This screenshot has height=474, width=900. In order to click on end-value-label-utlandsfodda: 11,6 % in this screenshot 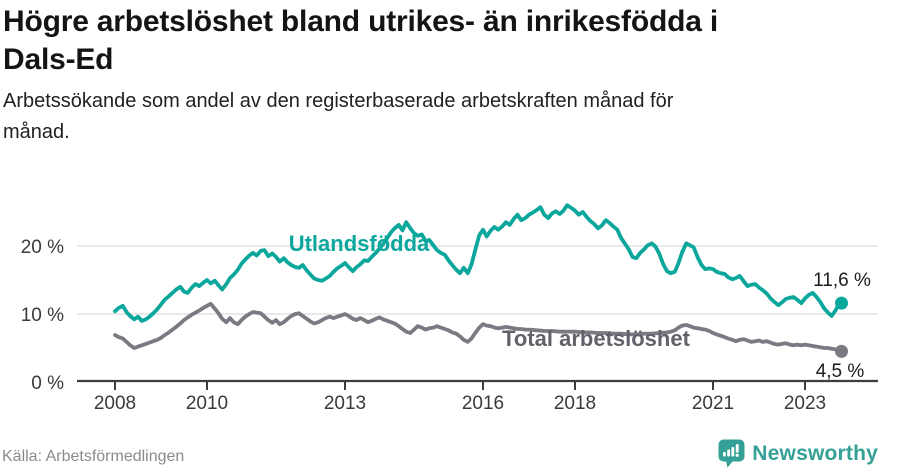, I will do `click(842, 280)`.